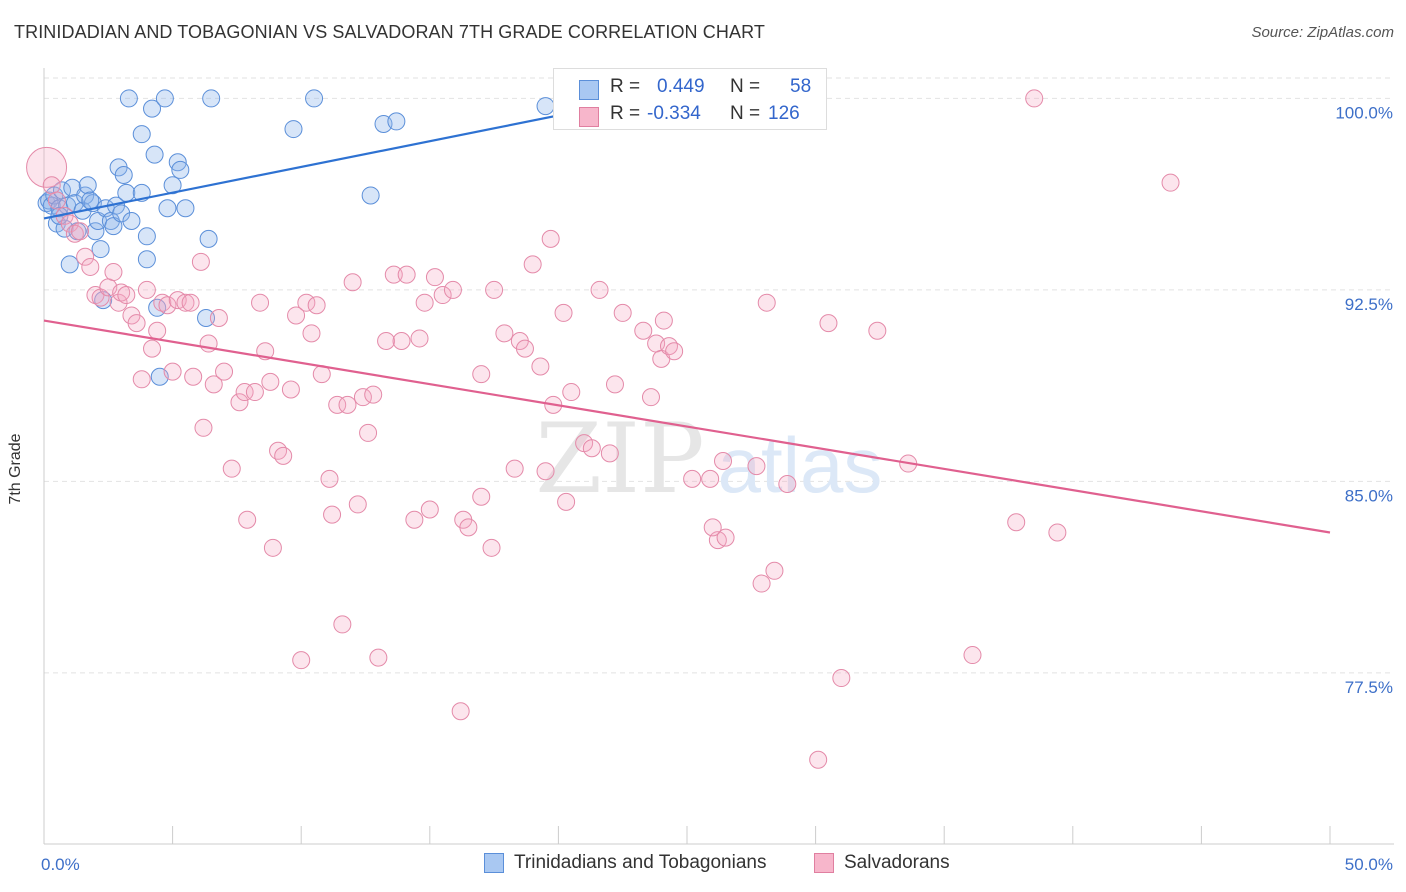 This screenshot has height=892, width=1406. What do you see at coordinates (689, 87) in the screenshot?
I see `legend-row-trinidadian: R = 0.449 N = 58` at bounding box center [689, 87].